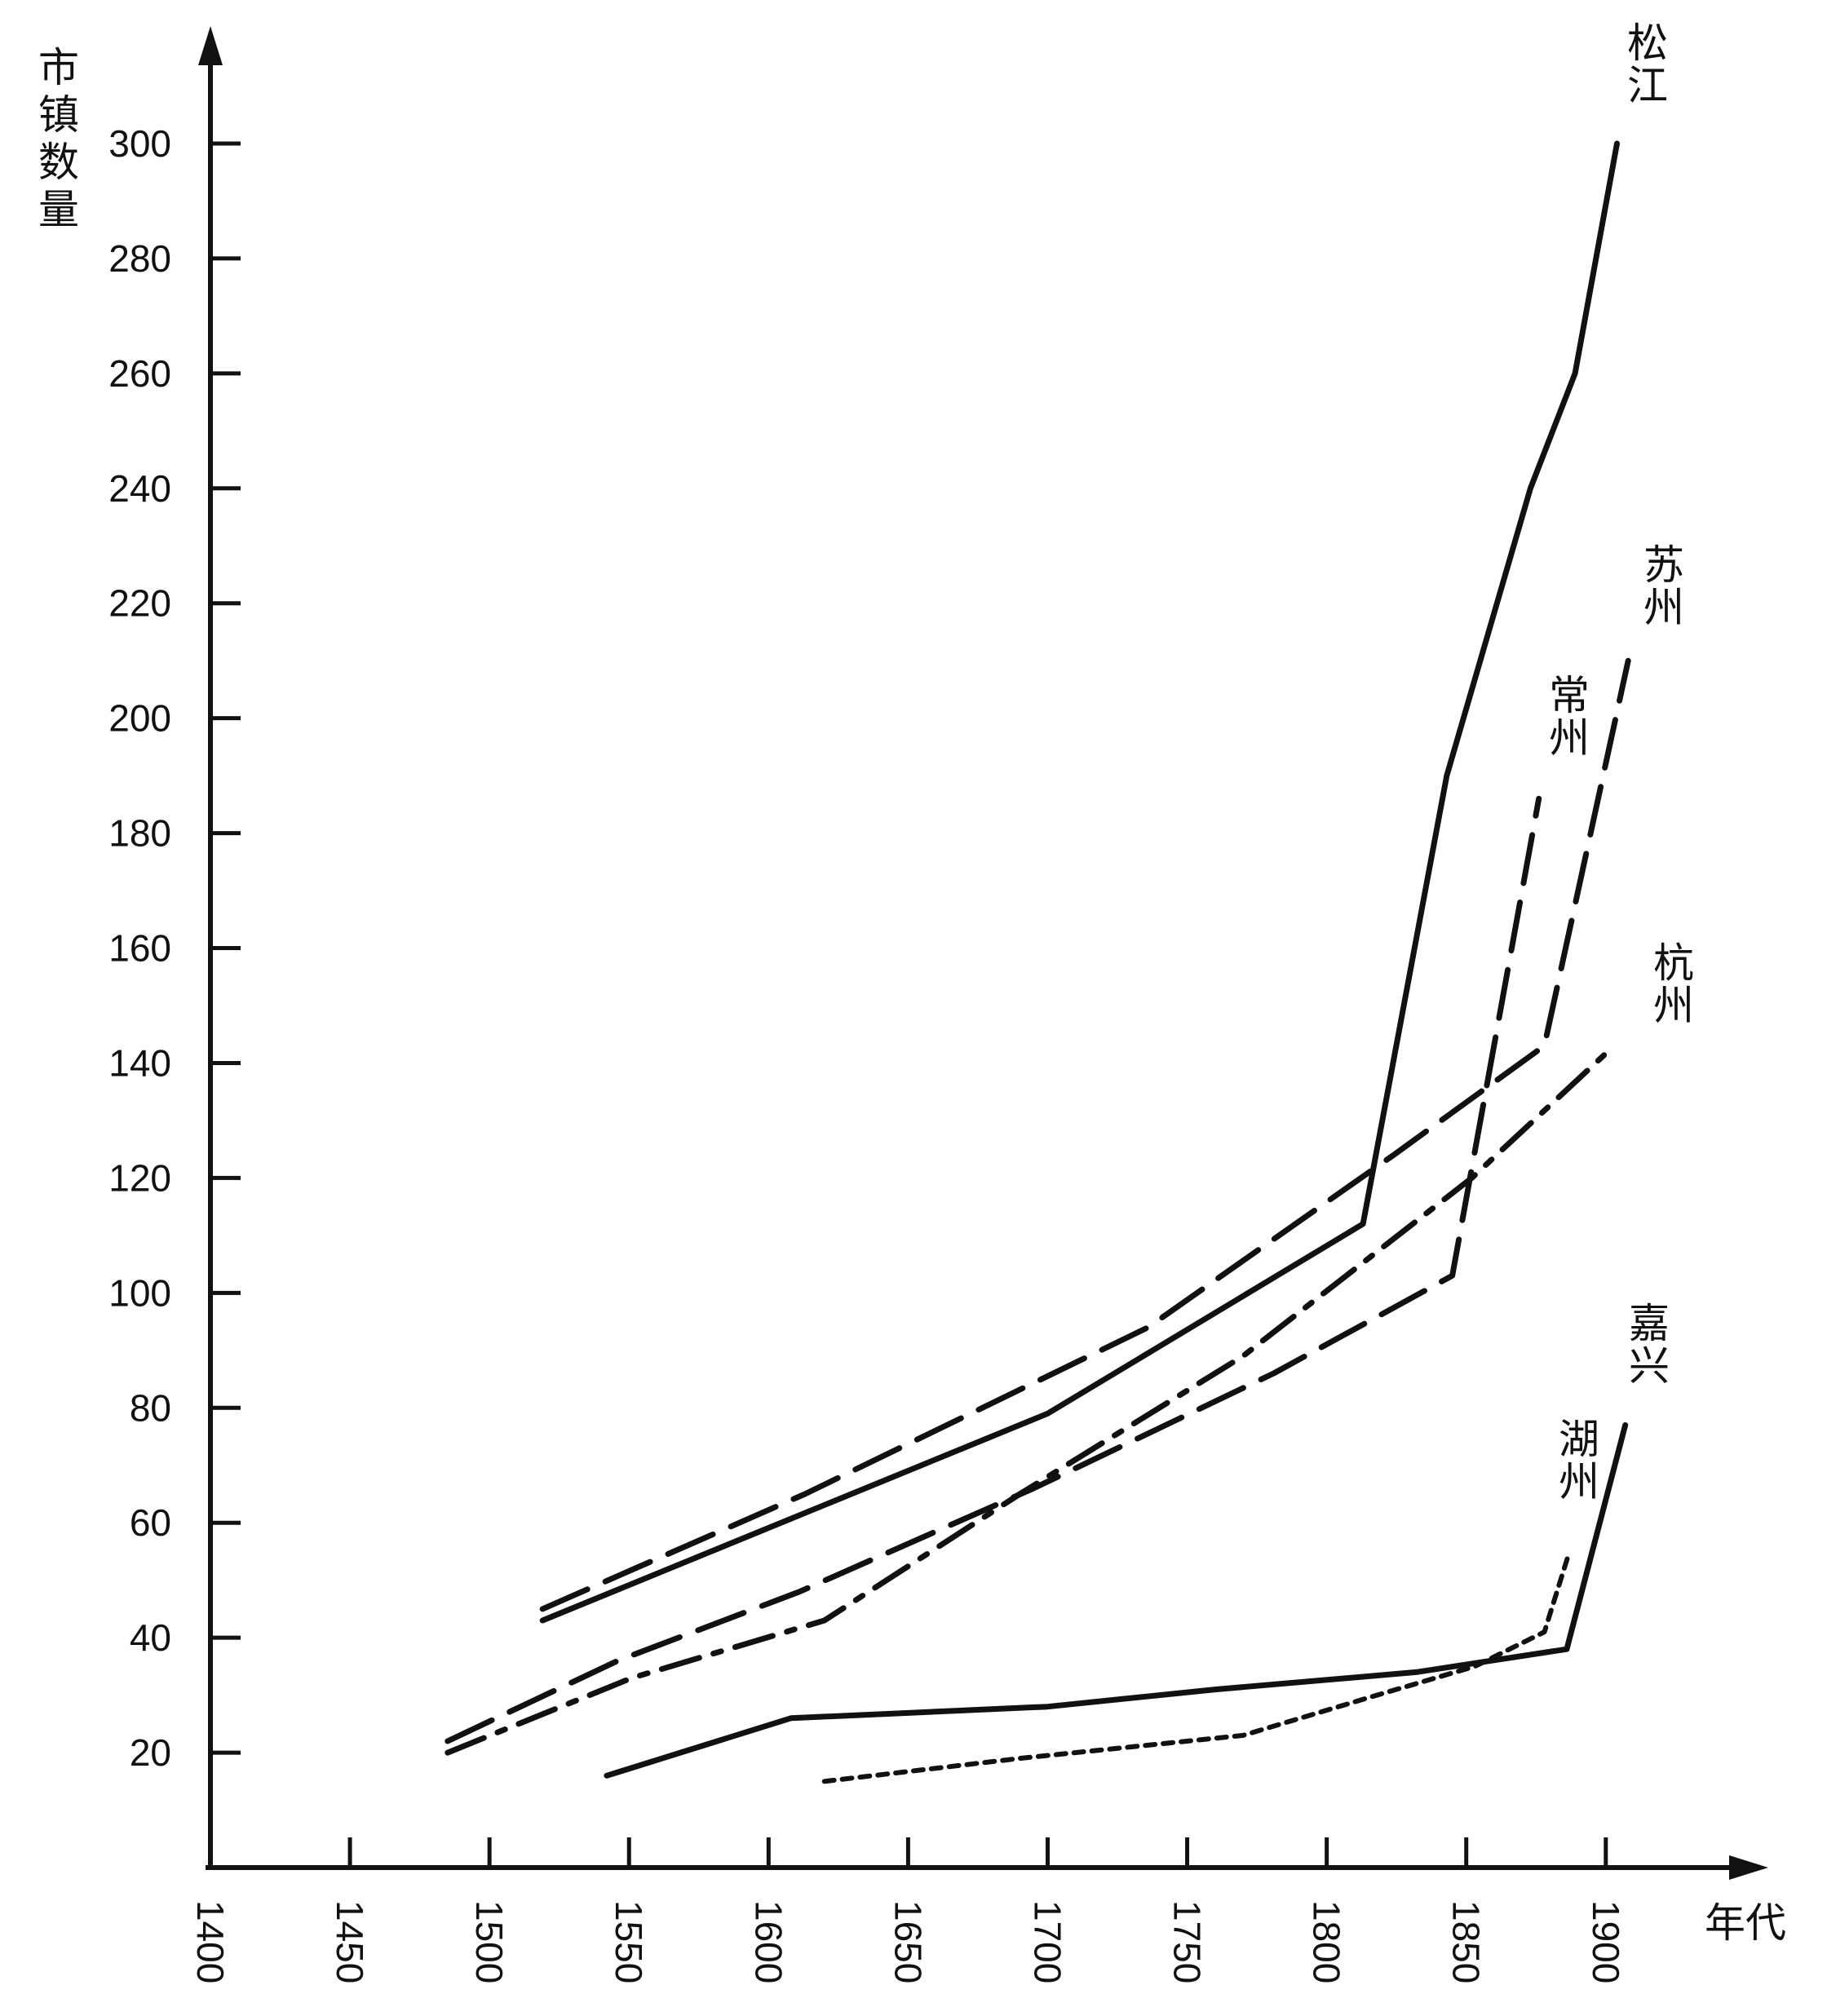  What do you see at coordinates (150, 1407) in the screenshot?
I see `y-tick-label: 80` at bounding box center [150, 1407].